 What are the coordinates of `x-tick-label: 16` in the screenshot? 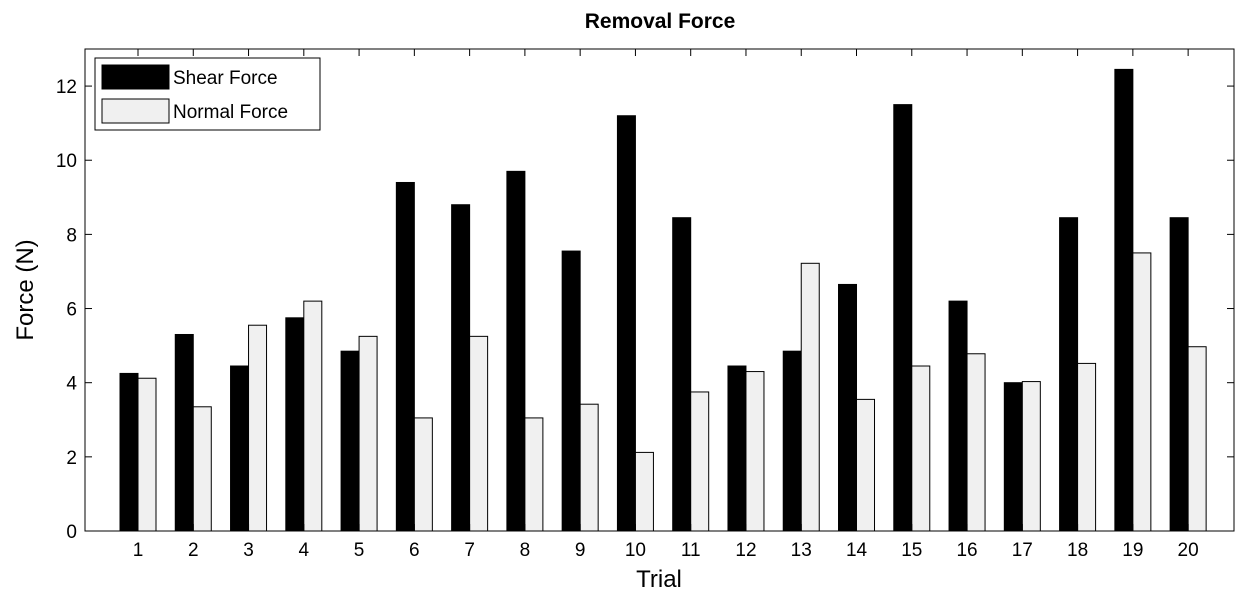 It's located at (966, 550).